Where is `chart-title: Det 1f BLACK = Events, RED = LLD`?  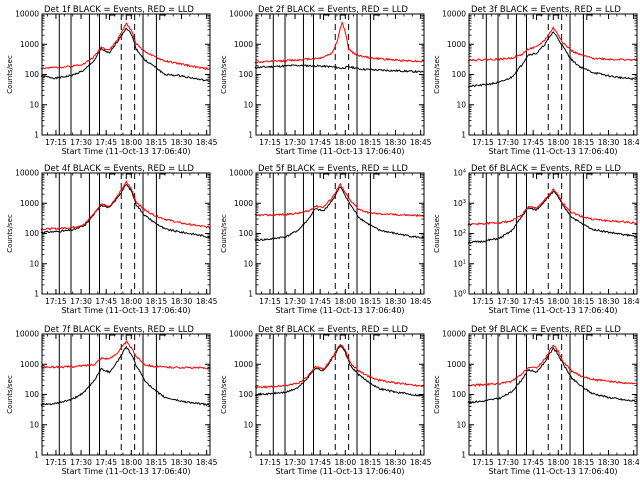 chart-title: Det 1f BLACK = Events, RED = LLD is located at coordinates (119, 10).